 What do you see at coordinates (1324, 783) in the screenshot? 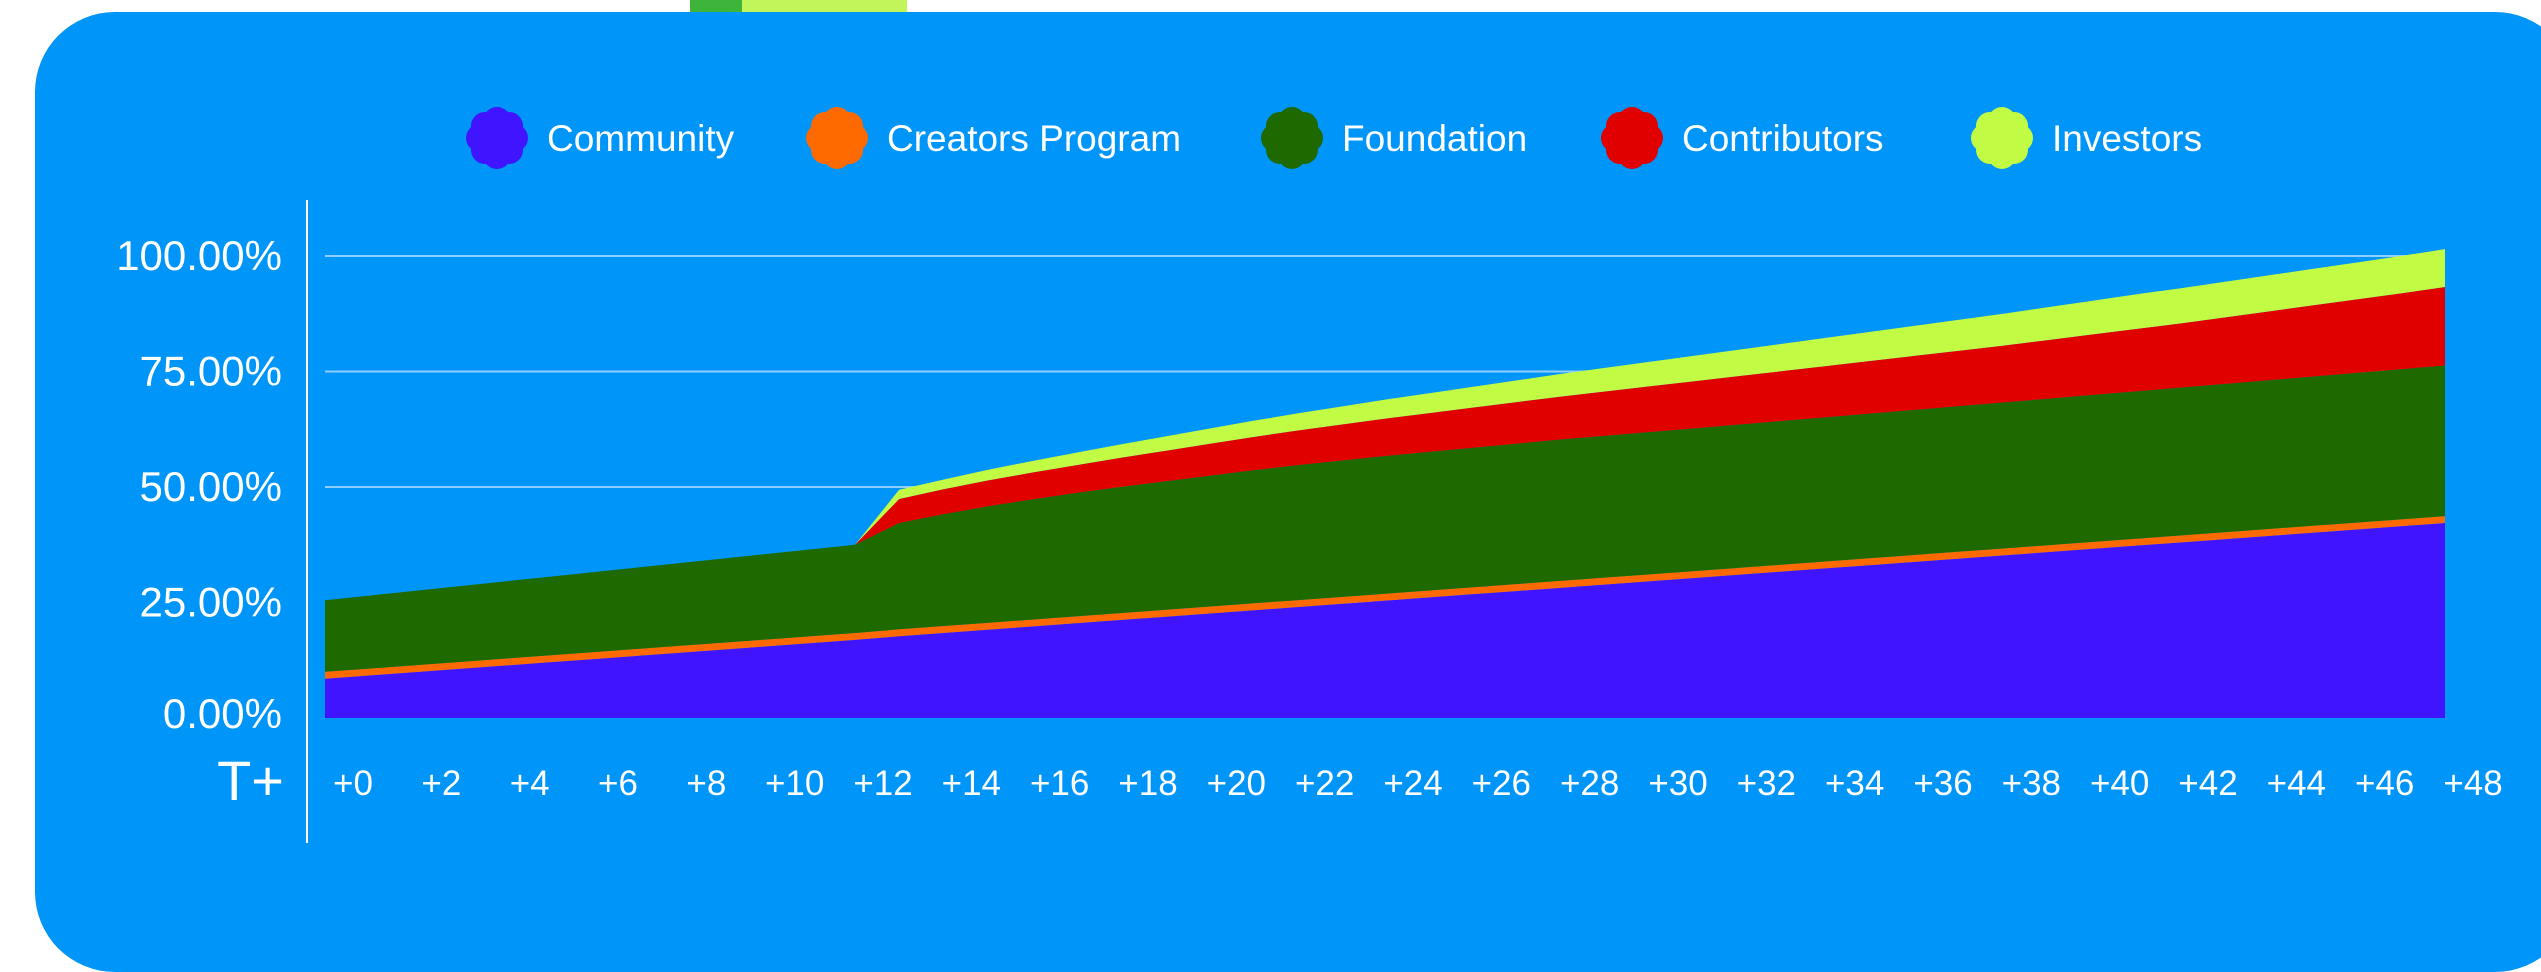
I see `x-tick-label: +22` at bounding box center [1324, 783].